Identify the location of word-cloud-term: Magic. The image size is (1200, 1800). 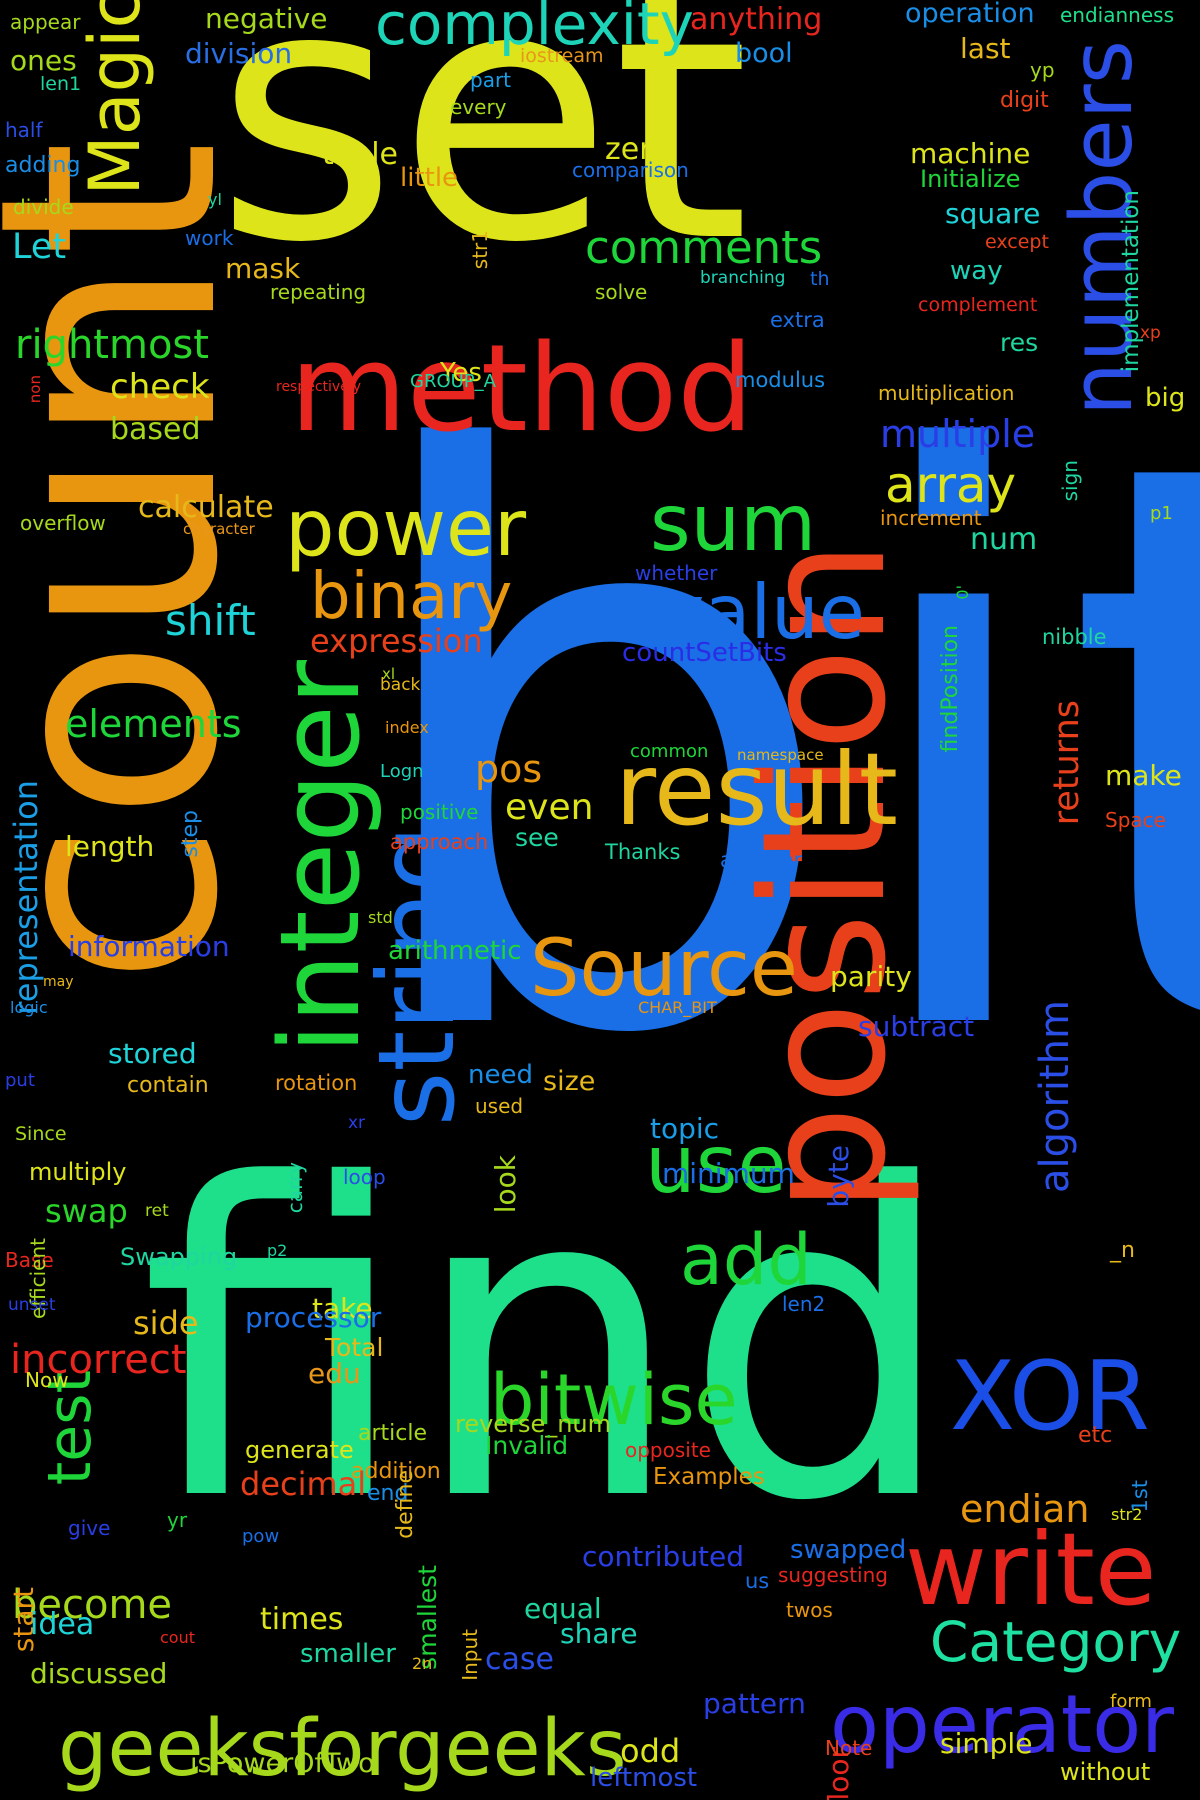
(115, 98).